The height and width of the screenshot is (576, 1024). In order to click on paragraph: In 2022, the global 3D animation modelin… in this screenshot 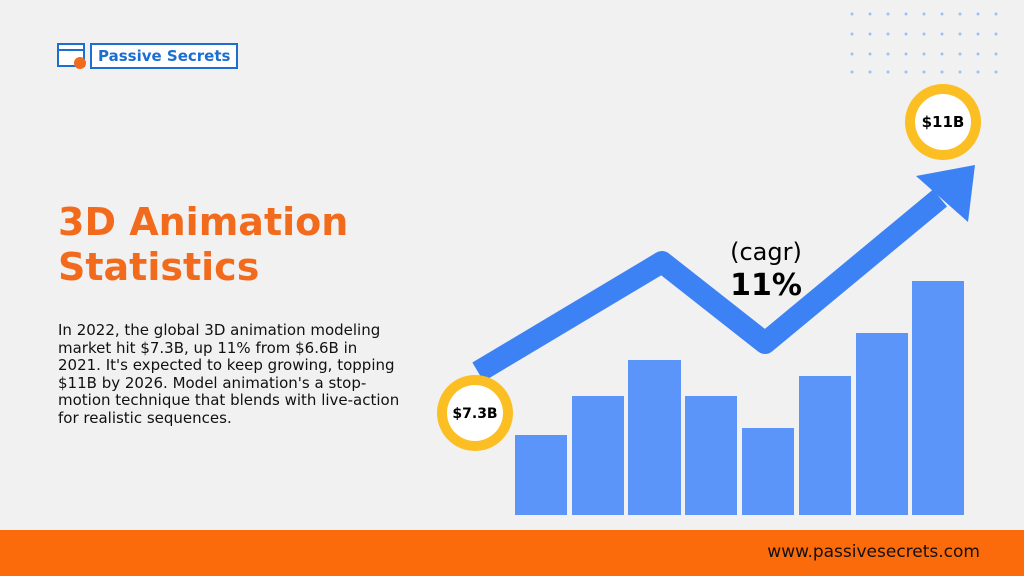, I will do `click(229, 374)`.